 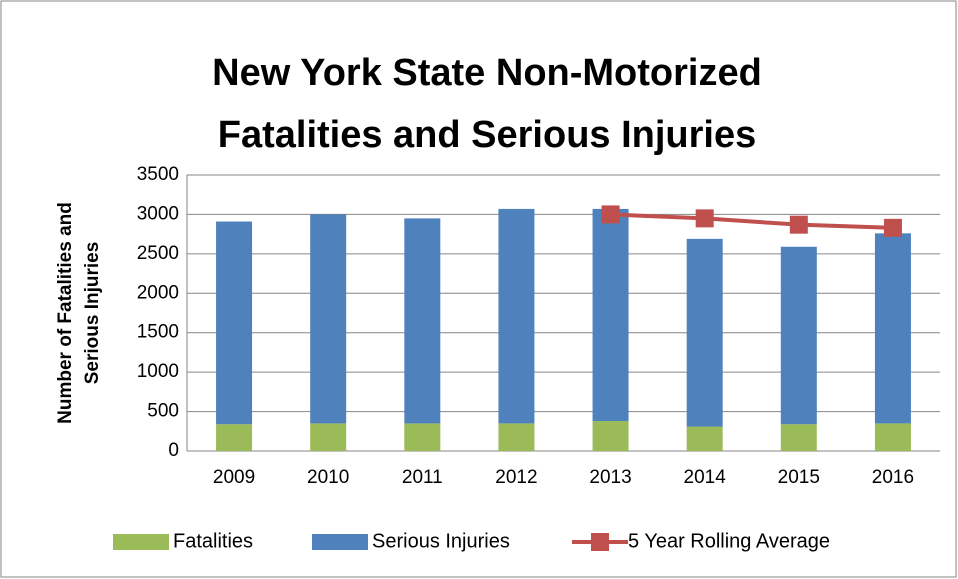 I want to click on y-axis-title: Number of Fatalities and, so click(x=65, y=313).